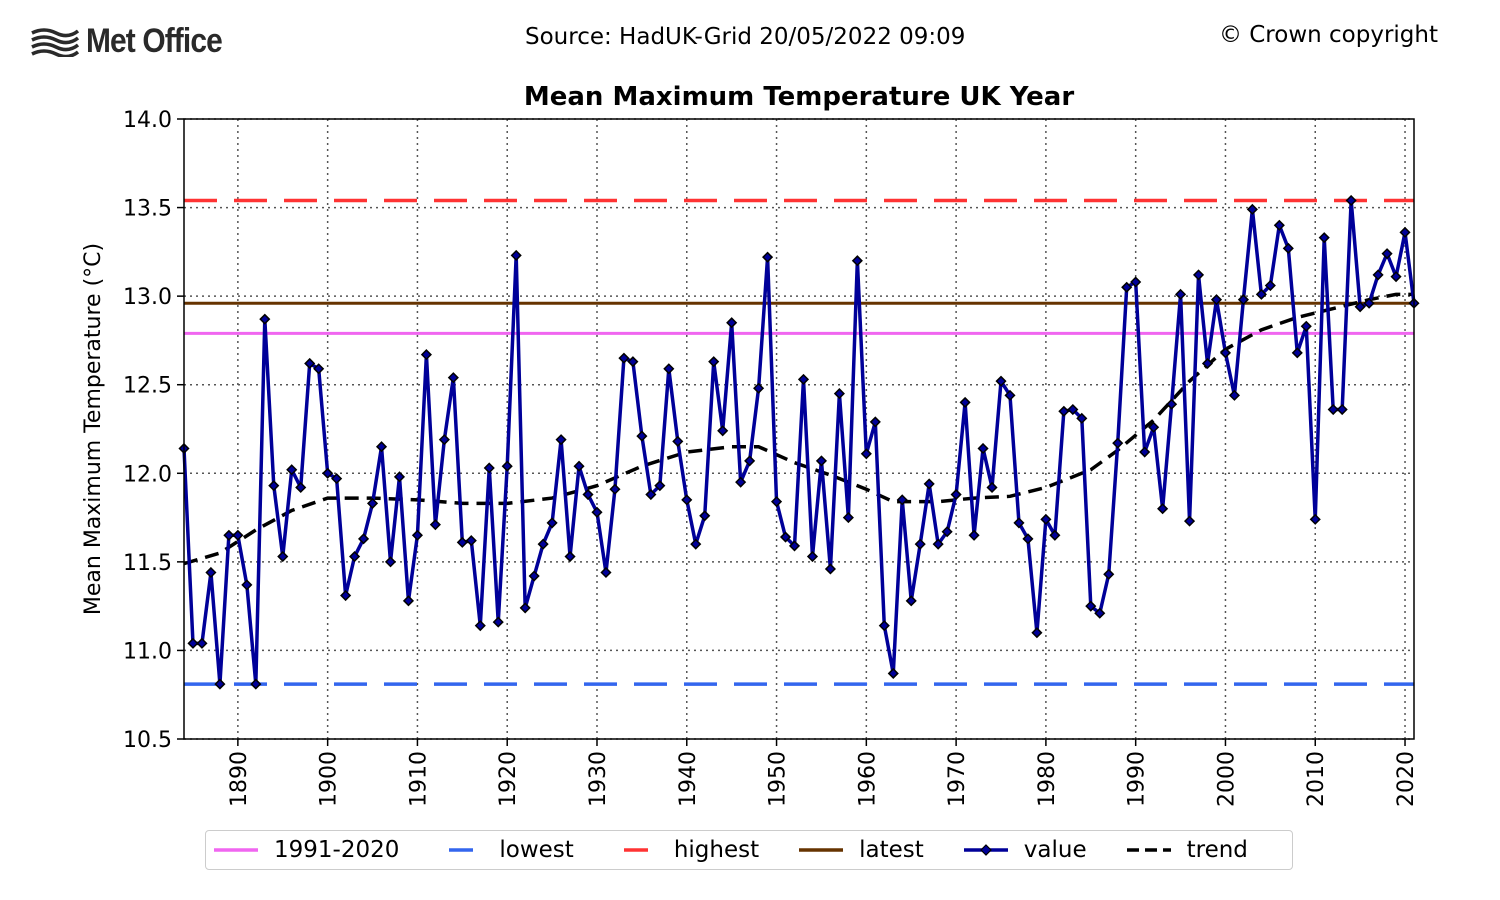 This screenshot has width=1500, height=900. I want to click on legend-item-latest: latest, so click(879, 850).